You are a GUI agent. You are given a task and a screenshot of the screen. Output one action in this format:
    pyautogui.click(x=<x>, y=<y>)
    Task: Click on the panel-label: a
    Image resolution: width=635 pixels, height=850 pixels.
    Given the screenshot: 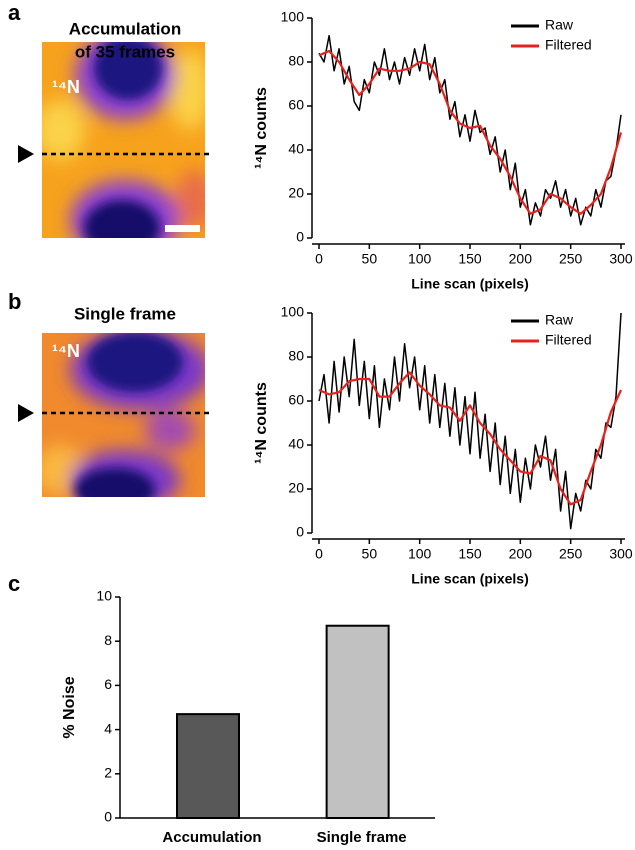 What is the action you would take?
    pyautogui.click(x=14, y=12)
    